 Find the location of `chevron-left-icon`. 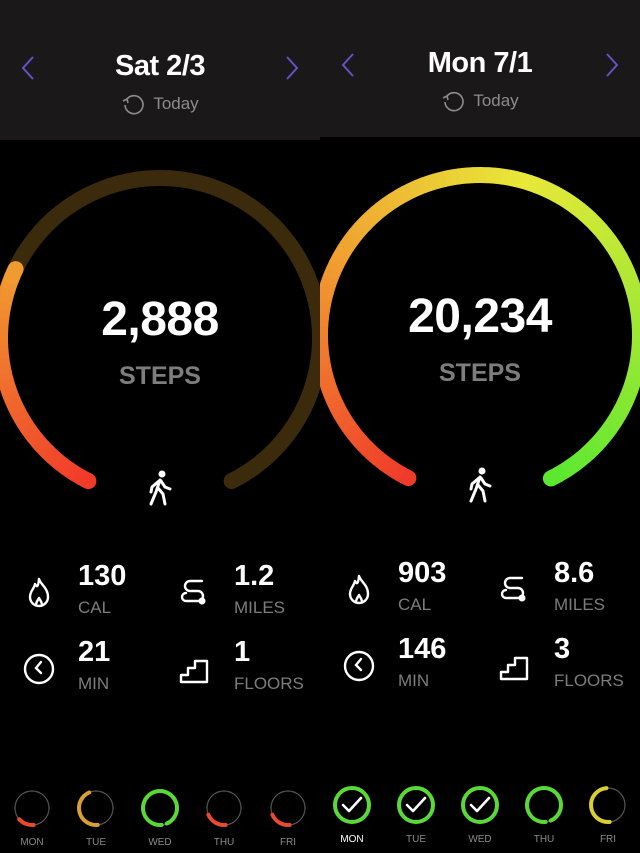

chevron-left-icon is located at coordinates (347, 65).